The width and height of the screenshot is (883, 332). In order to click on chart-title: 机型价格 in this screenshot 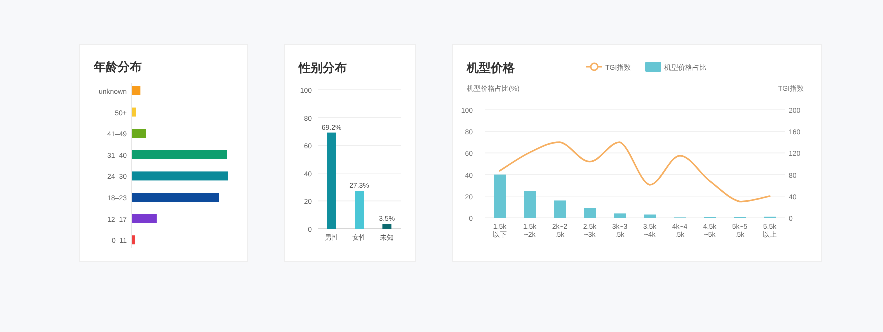, I will do `click(491, 68)`.